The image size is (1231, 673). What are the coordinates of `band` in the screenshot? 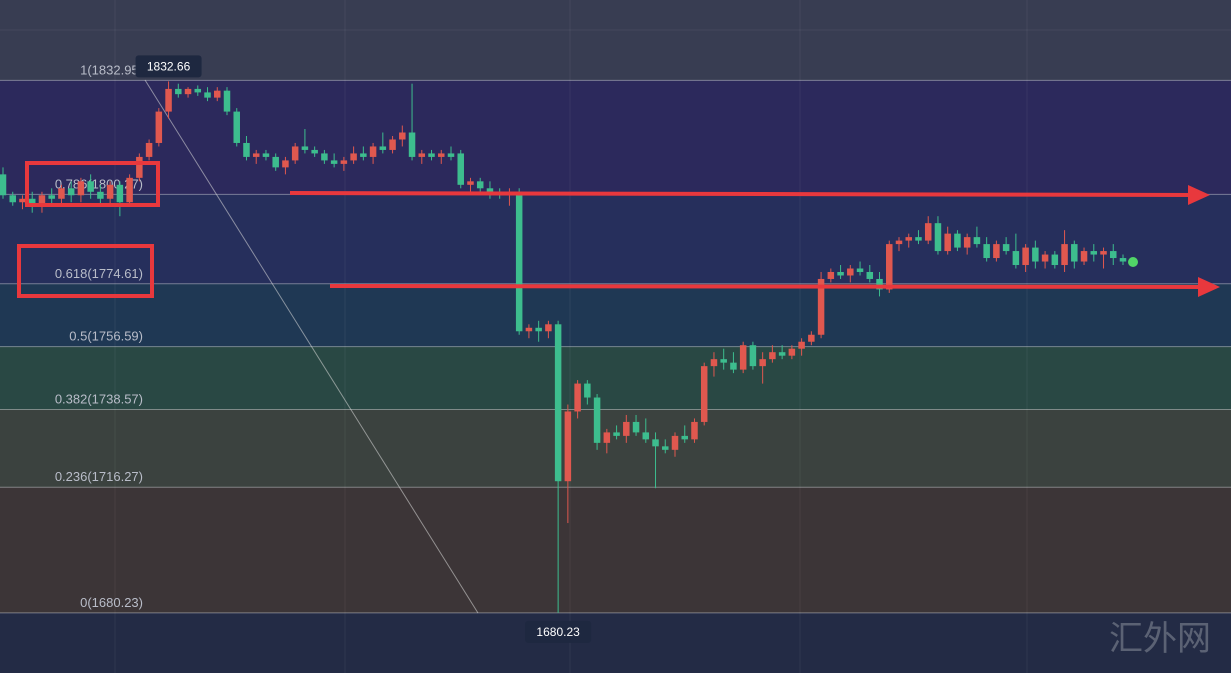 It's located at (615, 315).